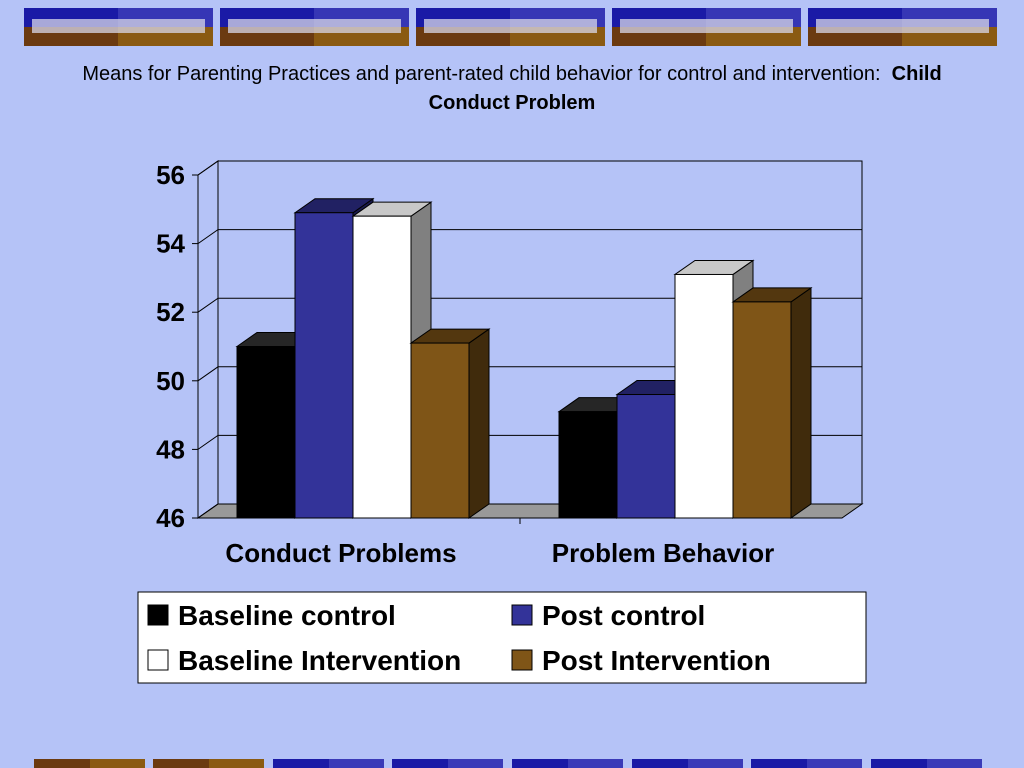  What do you see at coordinates (208, 339) in the screenshot?
I see `plot-side-wall` at bounding box center [208, 339].